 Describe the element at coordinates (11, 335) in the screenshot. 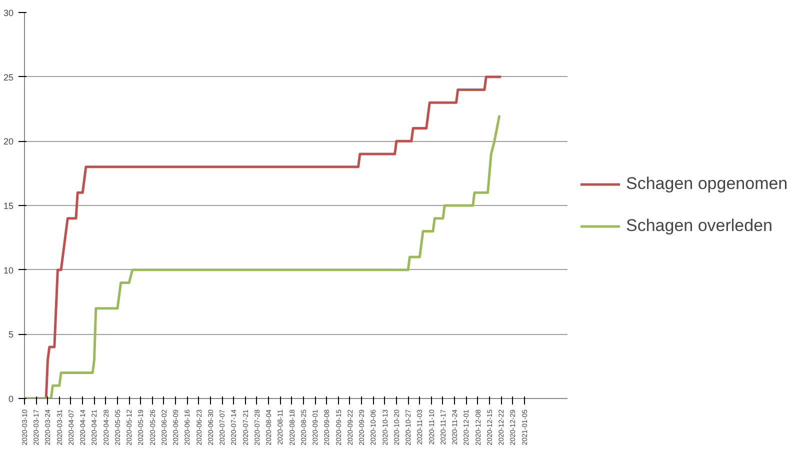

I see `y-tick-label: 5` at that location.